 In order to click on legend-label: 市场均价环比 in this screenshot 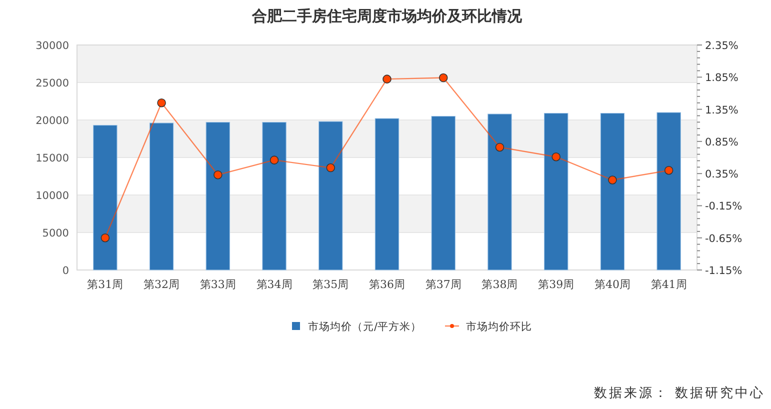, I will do `click(499, 326)`.